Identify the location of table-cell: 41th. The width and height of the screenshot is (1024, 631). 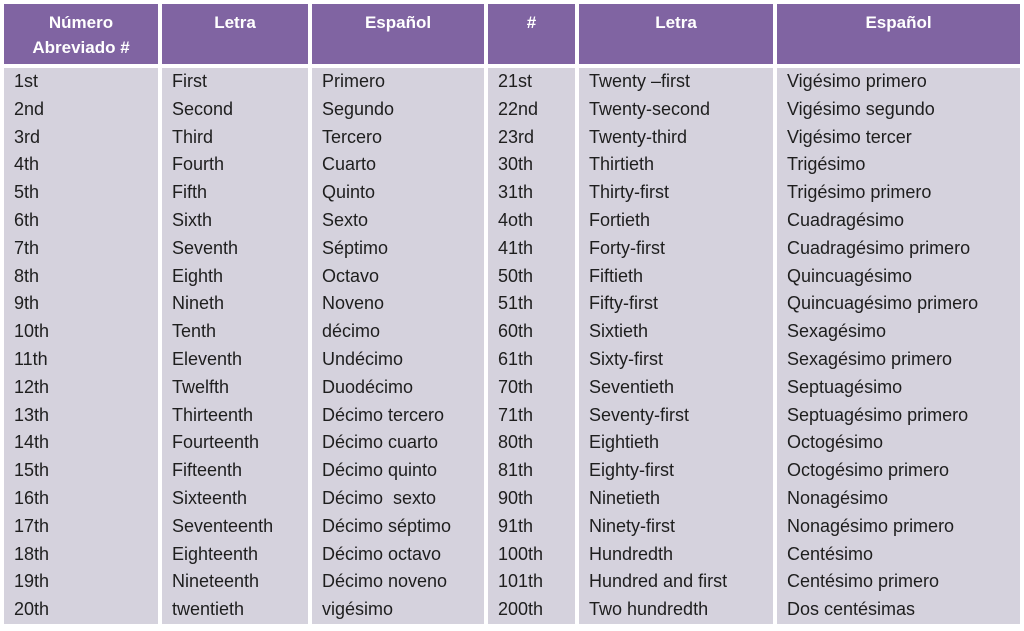
(531, 248).